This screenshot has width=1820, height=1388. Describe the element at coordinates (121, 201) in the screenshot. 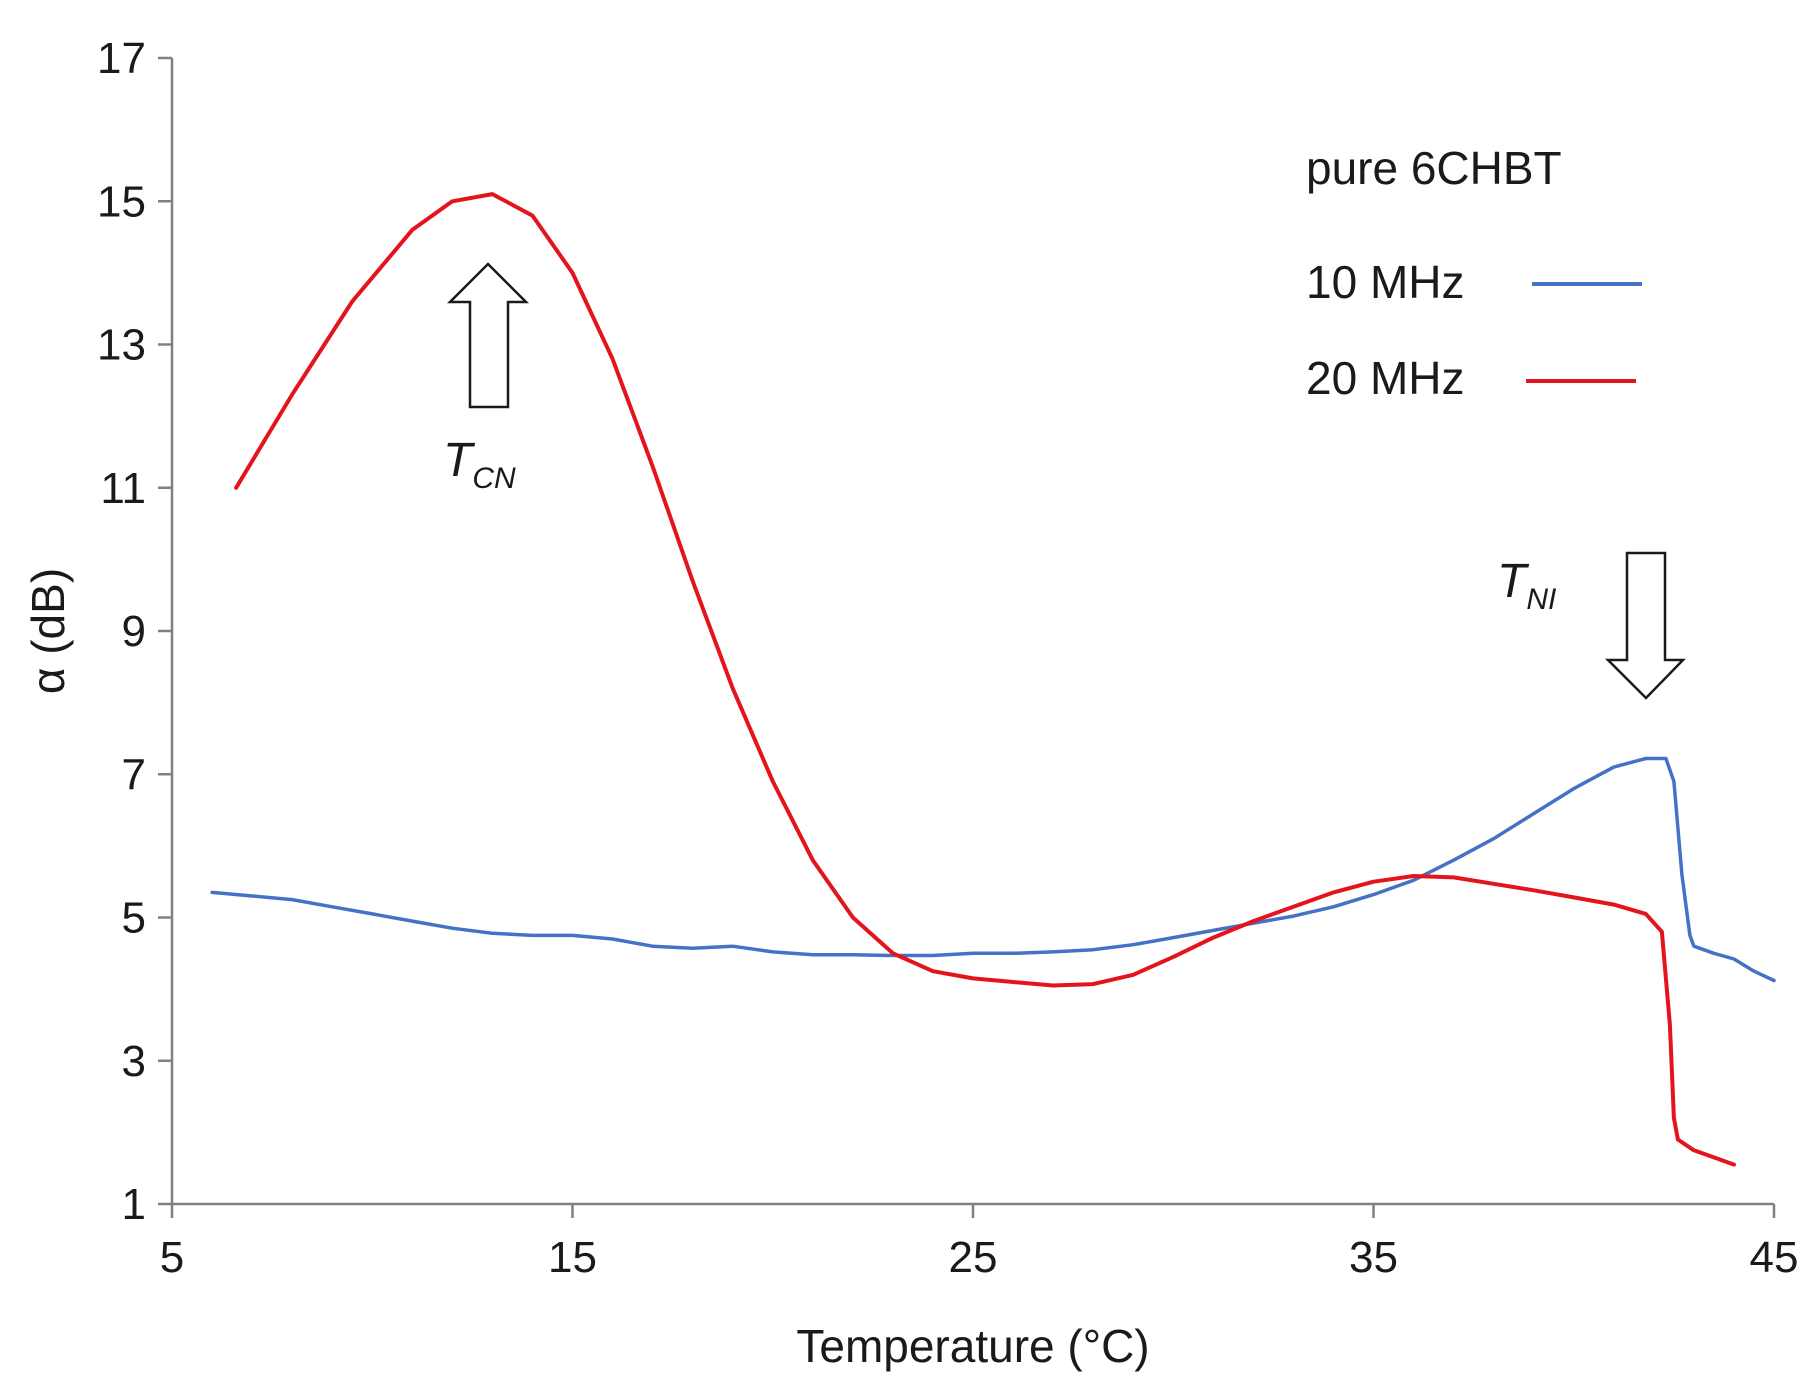

I see `y-tick-label: 15` at that location.